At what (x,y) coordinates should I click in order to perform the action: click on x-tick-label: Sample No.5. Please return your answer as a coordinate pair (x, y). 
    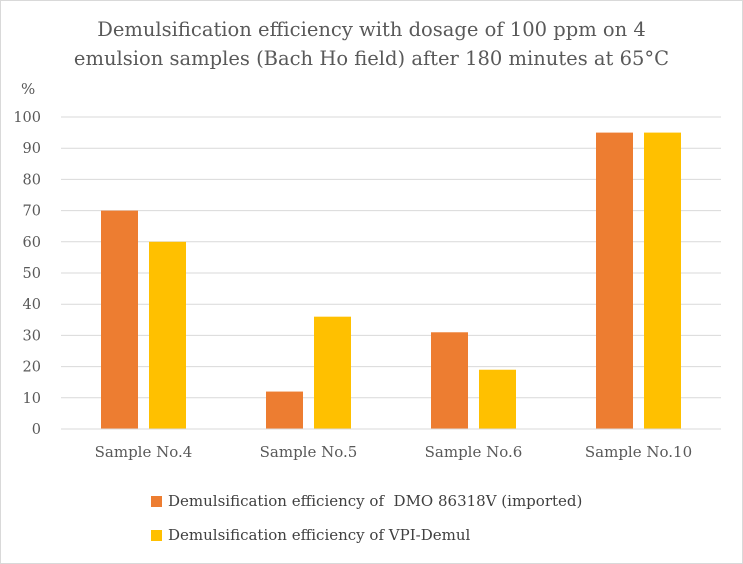
    Looking at the image, I should click on (309, 452).